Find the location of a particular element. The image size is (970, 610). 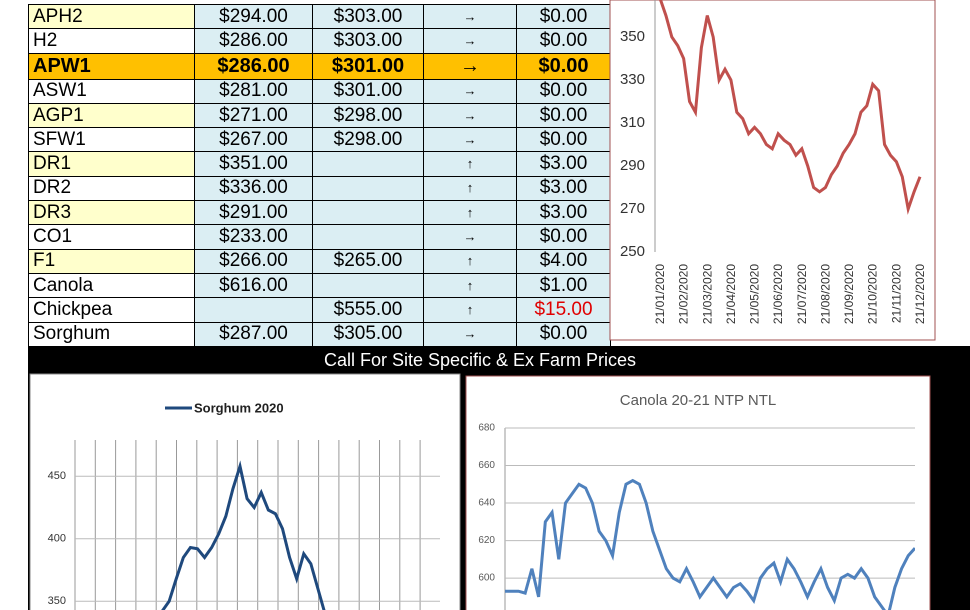

cell: H2 is located at coordinates (111, 41).